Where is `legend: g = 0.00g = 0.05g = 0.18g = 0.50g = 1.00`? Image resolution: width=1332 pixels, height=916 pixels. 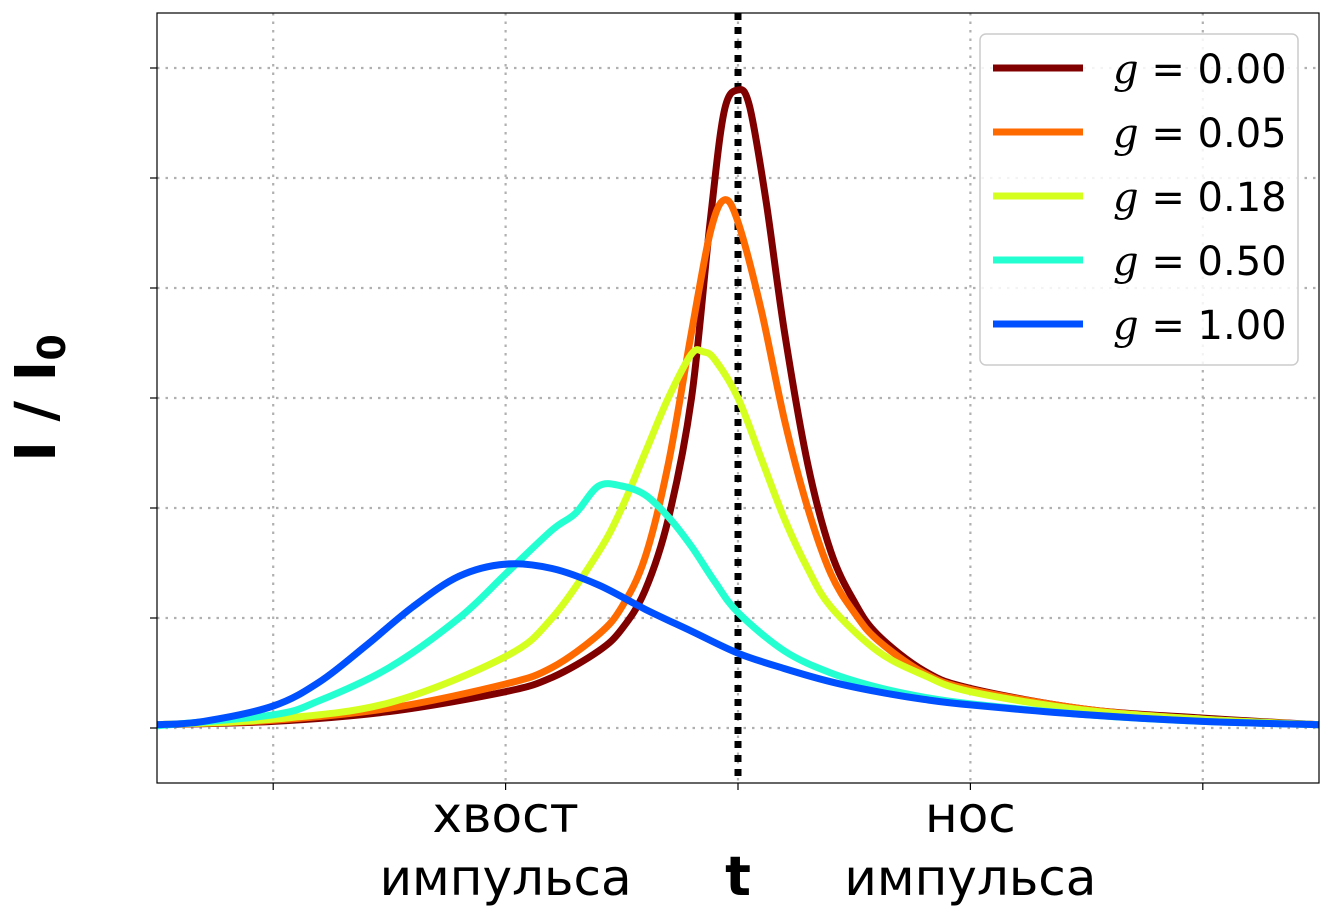
legend: g = 0.00g = 0.05g = 0.18g = 0.50g = 1.00 is located at coordinates (1139, 199).